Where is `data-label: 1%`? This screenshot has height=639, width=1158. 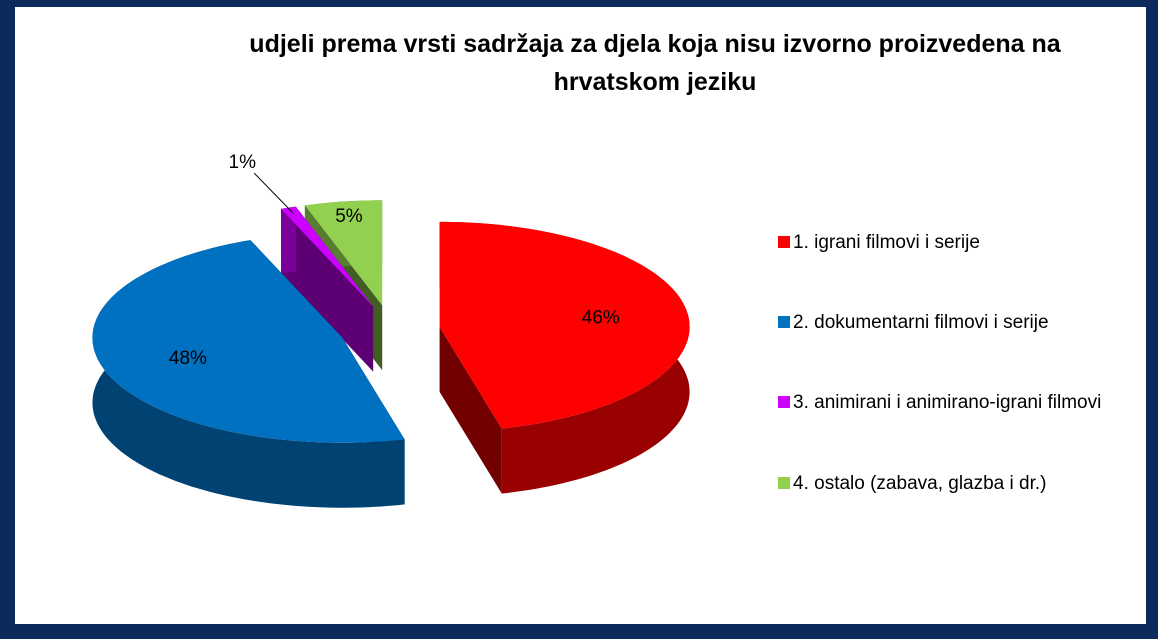
data-label: 1% is located at coordinates (243, 162).